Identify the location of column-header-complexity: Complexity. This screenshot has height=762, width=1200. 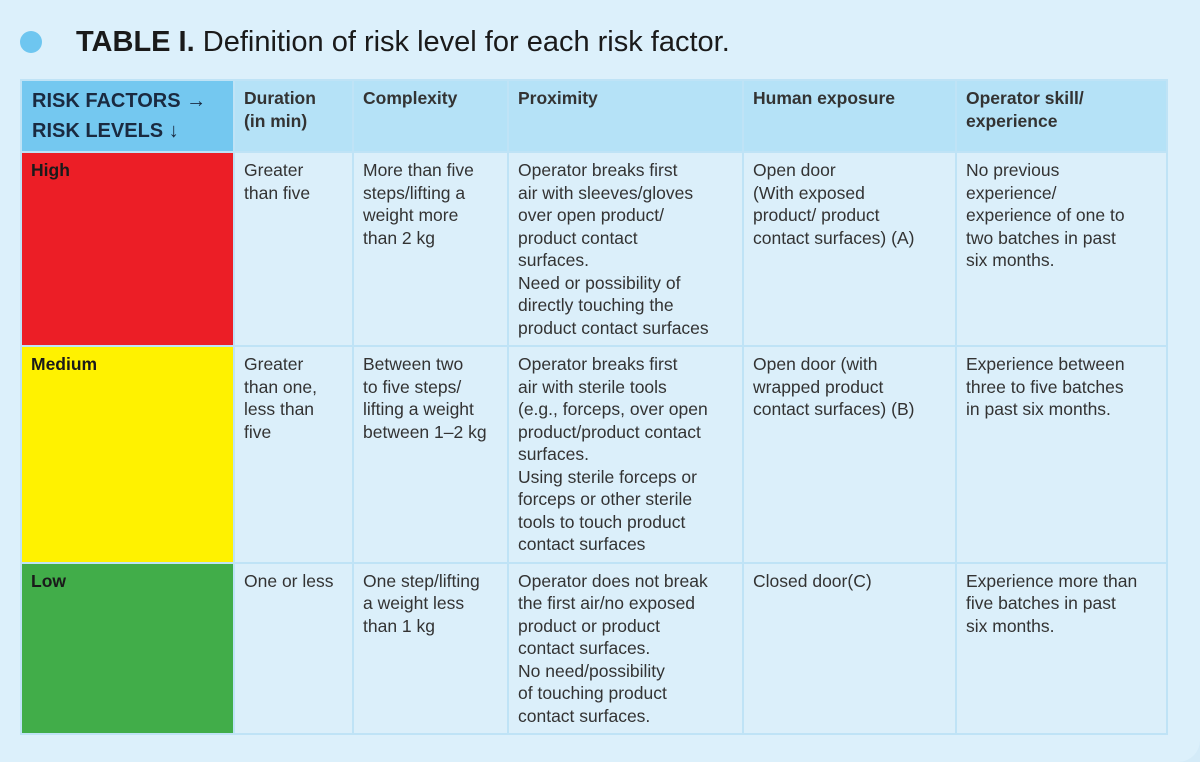
(430, 116).